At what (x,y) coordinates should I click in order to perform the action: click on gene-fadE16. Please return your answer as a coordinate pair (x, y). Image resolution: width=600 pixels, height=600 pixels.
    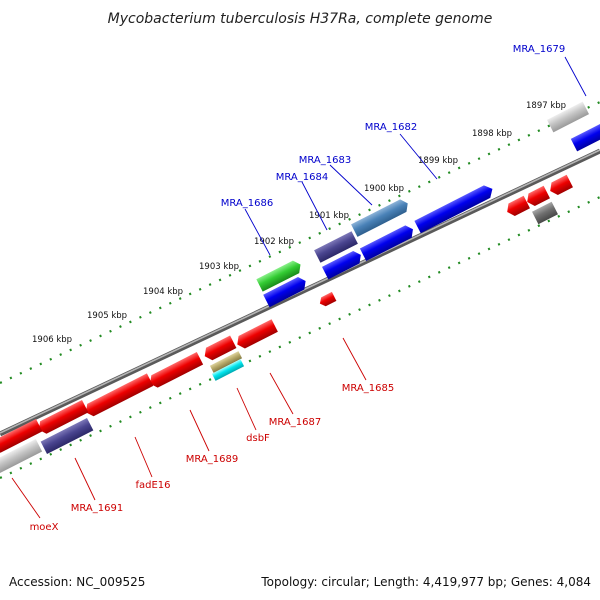
    Looking at the image, I should click on (175, 371).